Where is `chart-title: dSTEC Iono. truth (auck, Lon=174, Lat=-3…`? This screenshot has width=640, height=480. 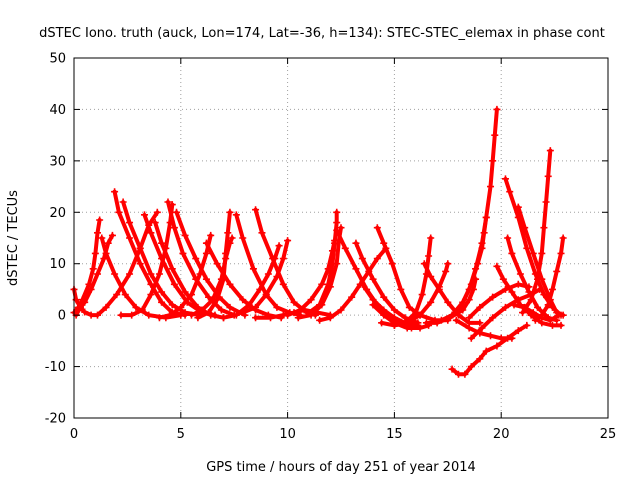
chart-title: dSTEC Iono. truth (auck, Lon=174, Lat=-3… is located at coordinates (322, 33).